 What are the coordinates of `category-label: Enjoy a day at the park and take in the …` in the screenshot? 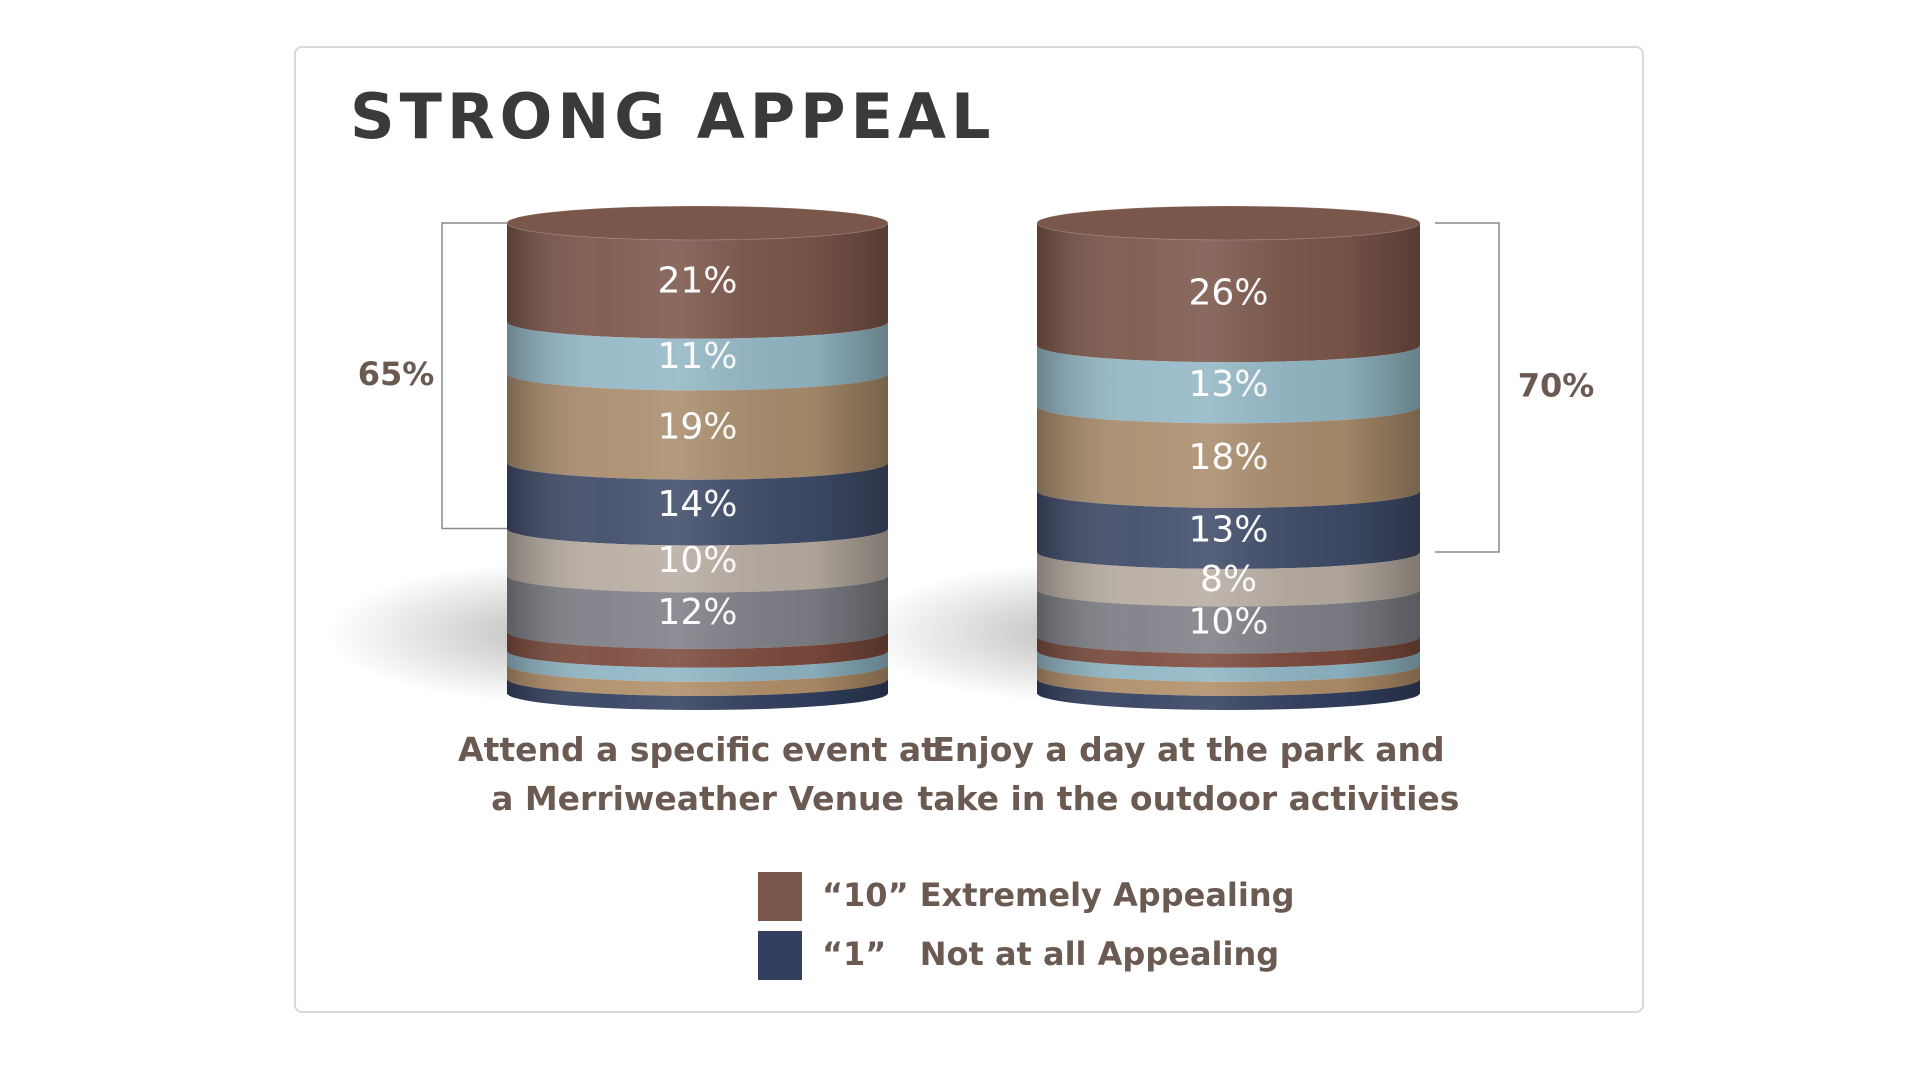 It's located at (1188, 774).